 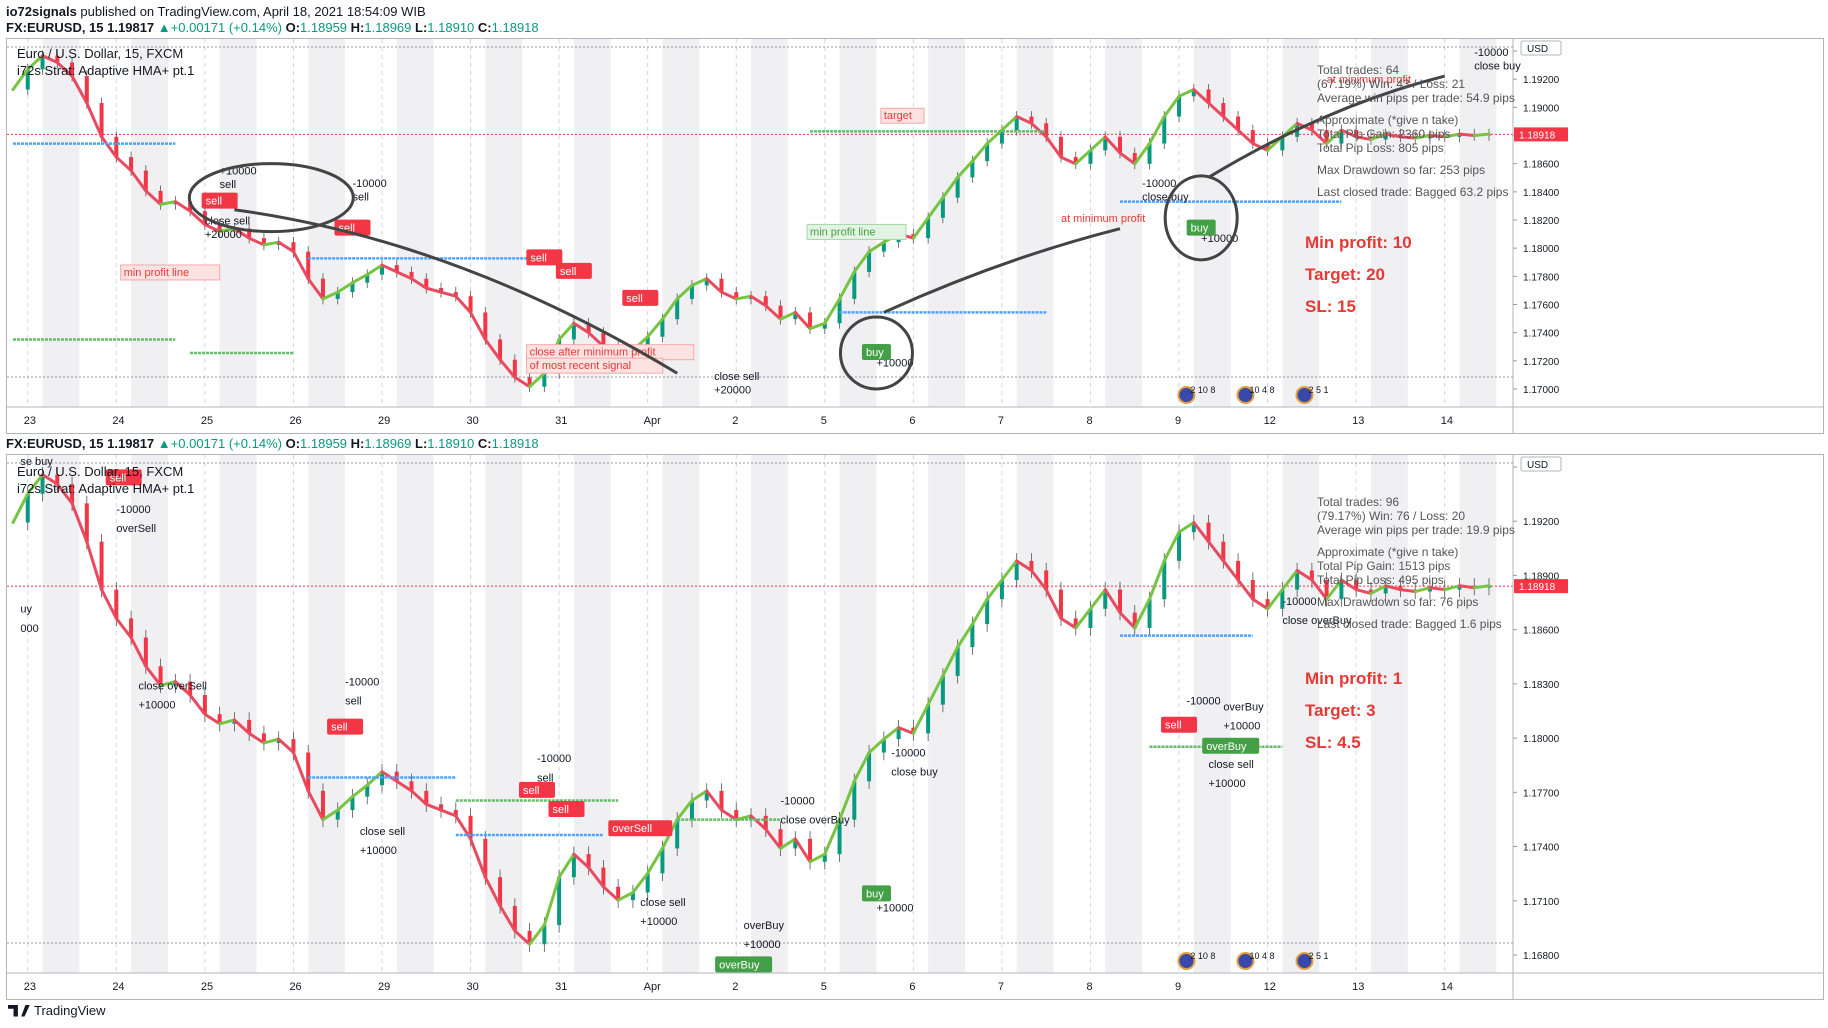 What do you see at coordinates (293, 443) in the screenshot?
I see `open-label: O:` at bounding box center [293, 443].